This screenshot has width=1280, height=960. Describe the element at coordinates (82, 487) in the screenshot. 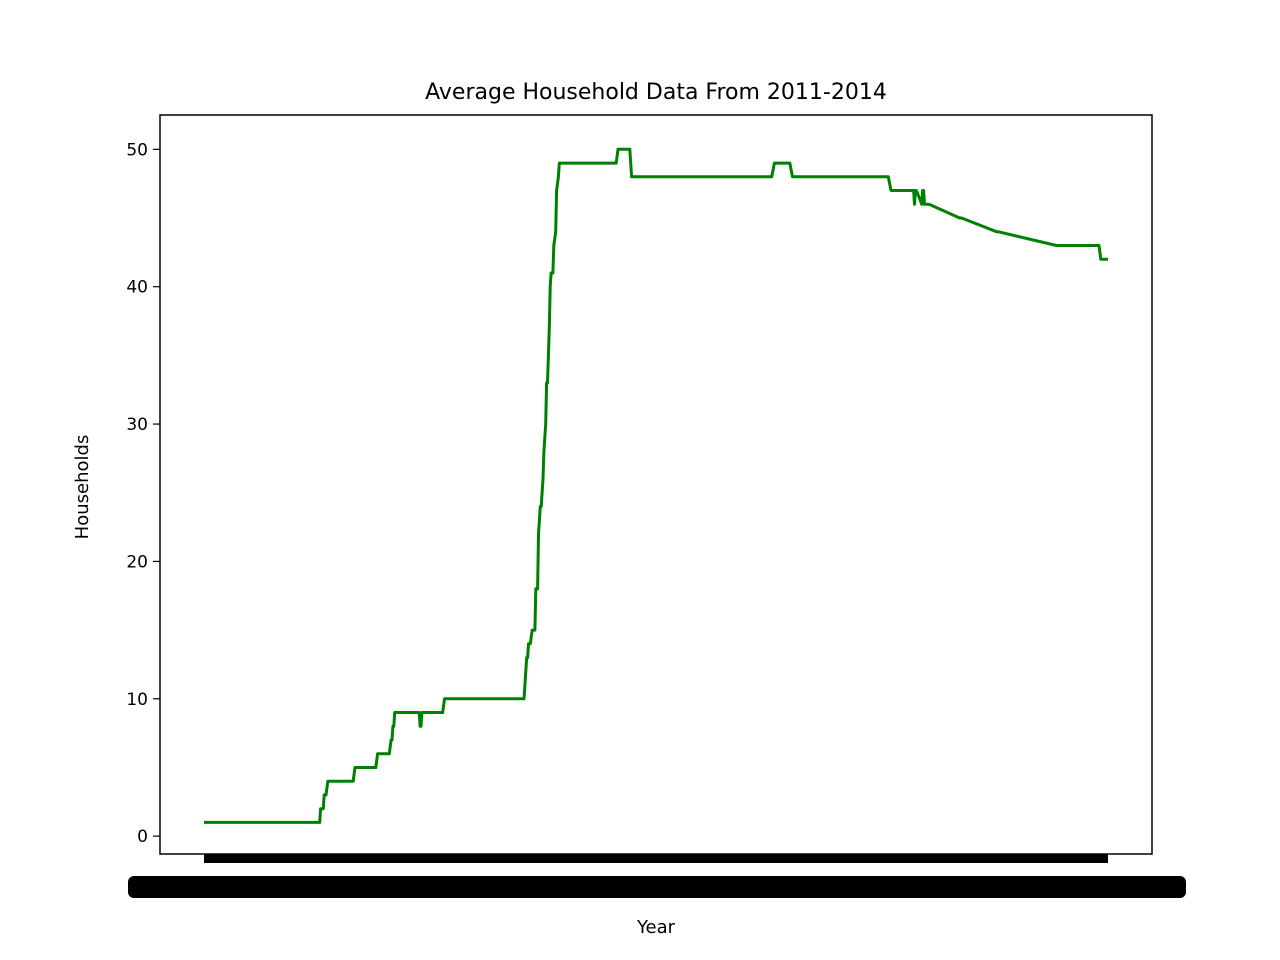

I see `y-axis-label: Households` at that location.